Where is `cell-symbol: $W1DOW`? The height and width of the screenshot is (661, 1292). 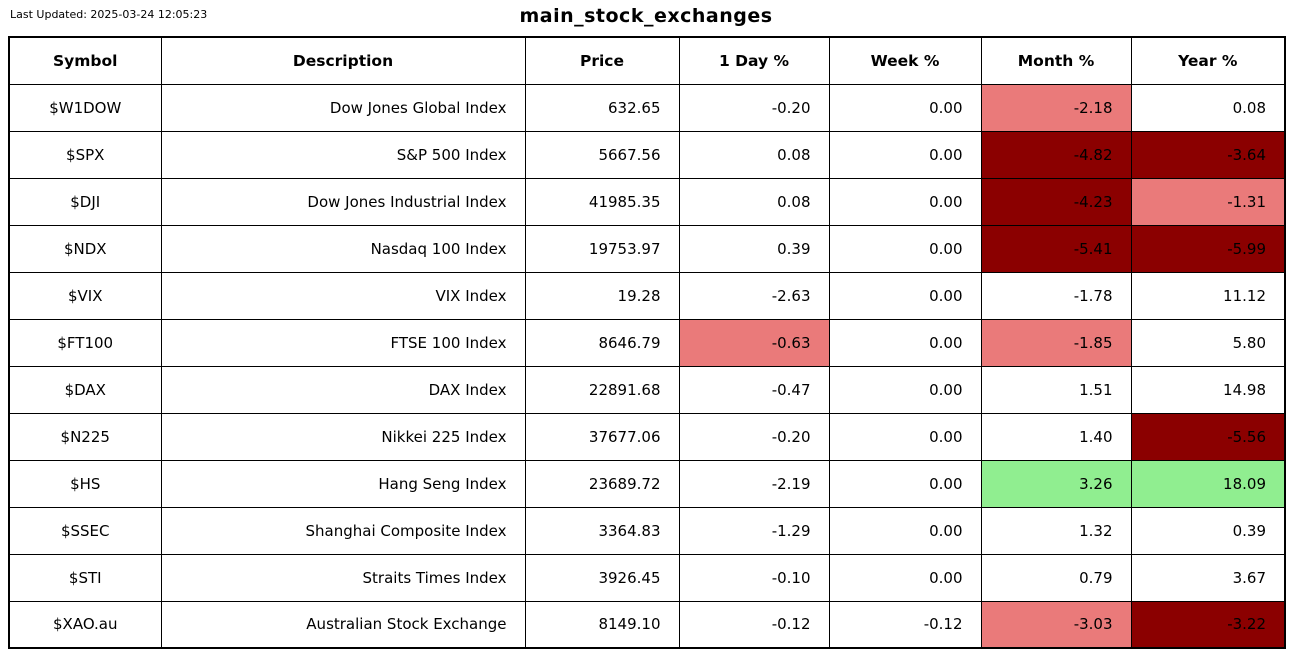 cell-symbol: $W1DOW is located at coordinates (85, 107).